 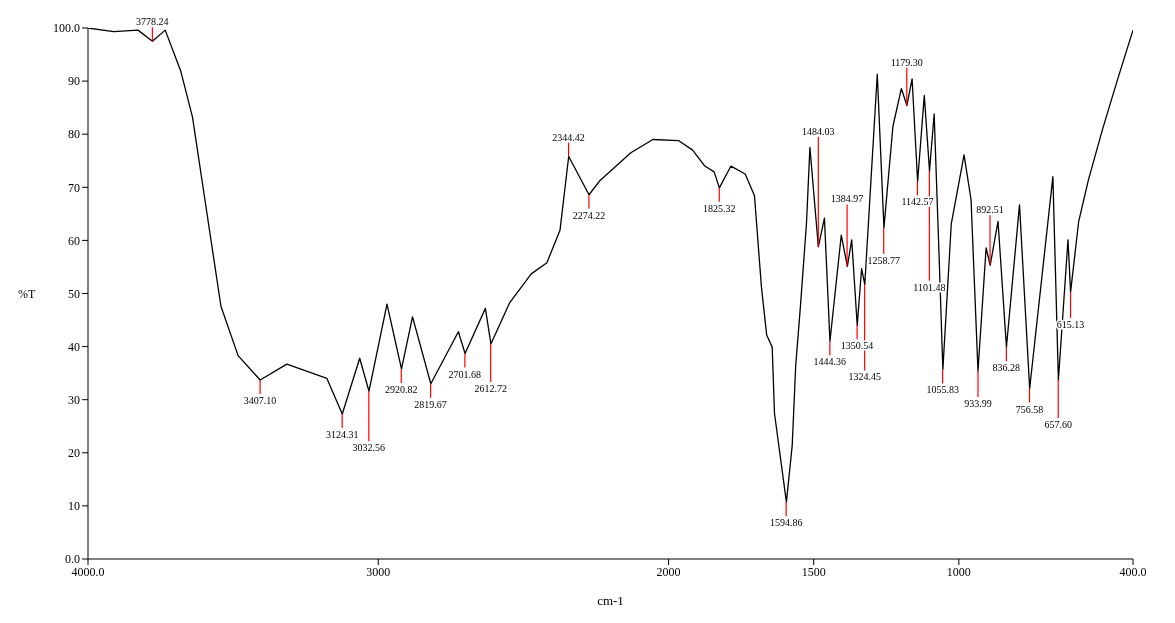 What do you see at coordinates (1006, 368) in the screenshot?
I see `annotation: 836.28` at bounding box center [1006, 368].